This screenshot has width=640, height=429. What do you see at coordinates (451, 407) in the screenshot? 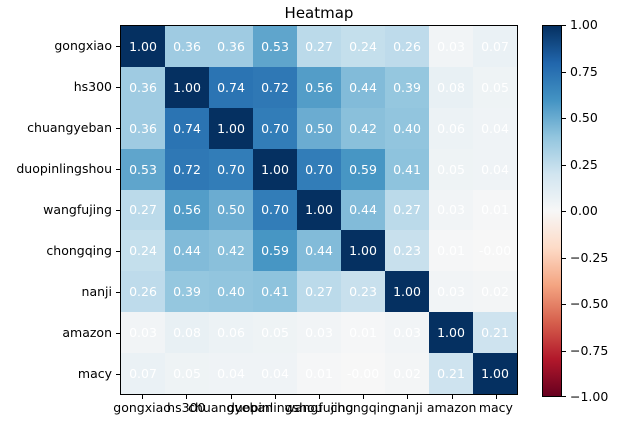
I see `x-tick-label: amazon` at bounding box center [451, 407].